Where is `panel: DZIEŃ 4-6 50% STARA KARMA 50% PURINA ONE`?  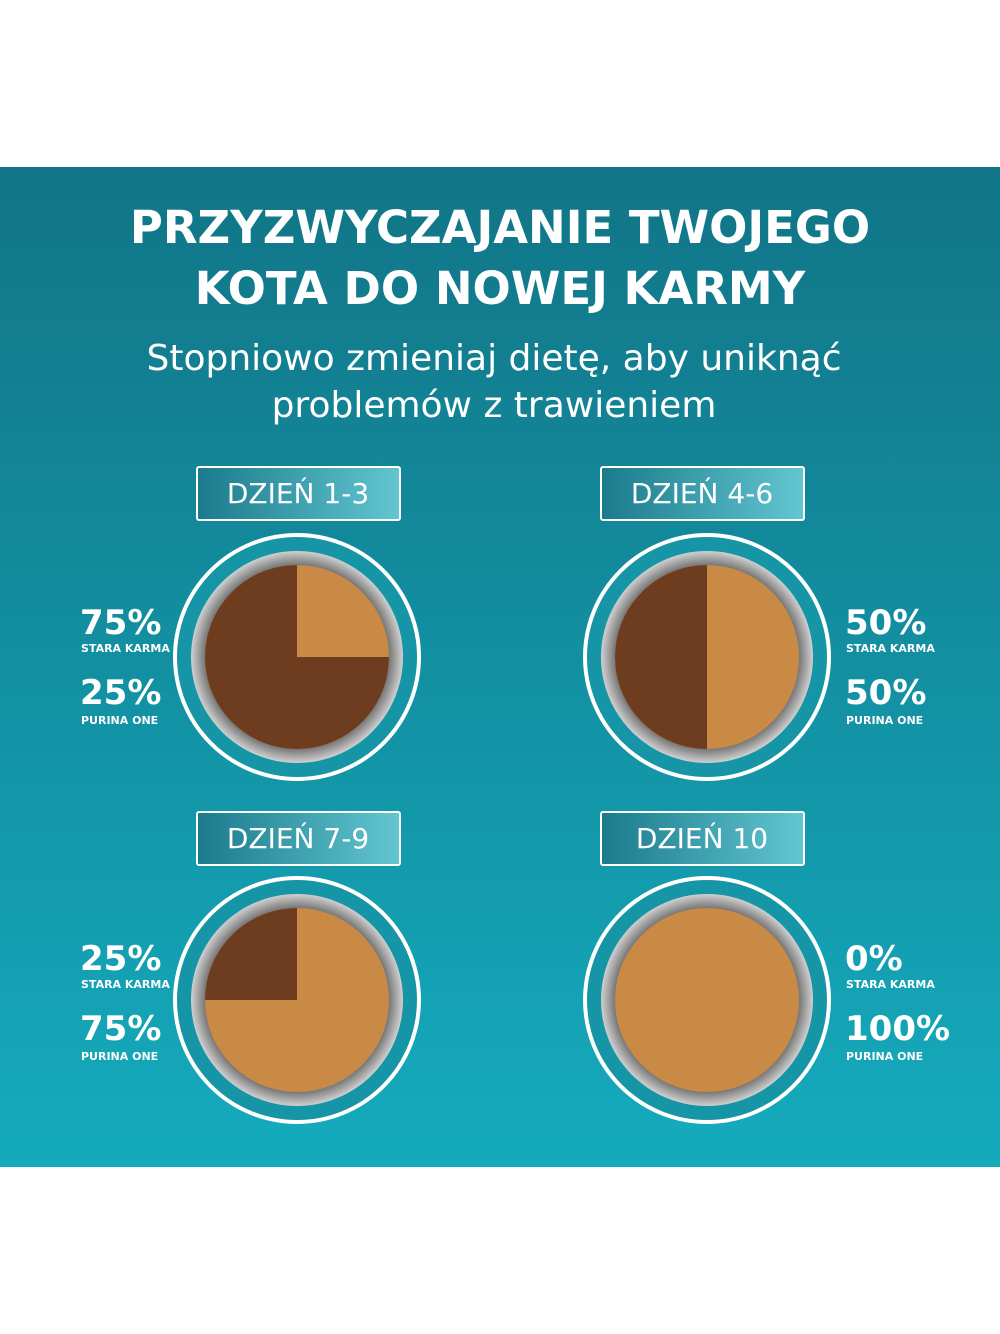
panel: DZIEŃ 4-6 50% STARA KARMA 50% PURINA ONE is located at coordinates (759, 623).